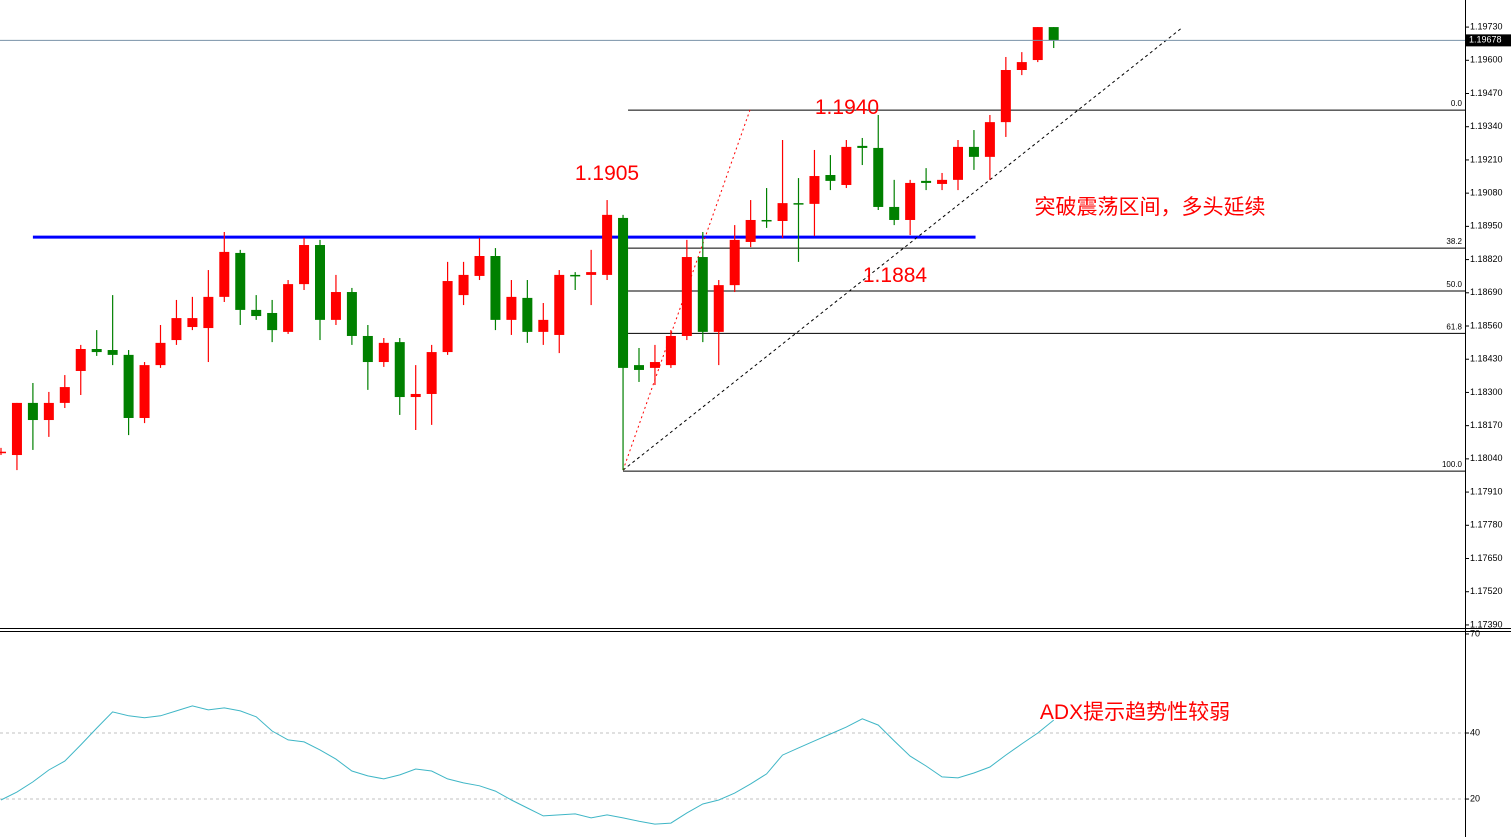 Image resolution: width=1511 pixels, height=837 pixels. What do you see at coordinates (1457, 103) in the screenshot?
I see `fib-label: 0.0` at bounding box center [1457, 103].